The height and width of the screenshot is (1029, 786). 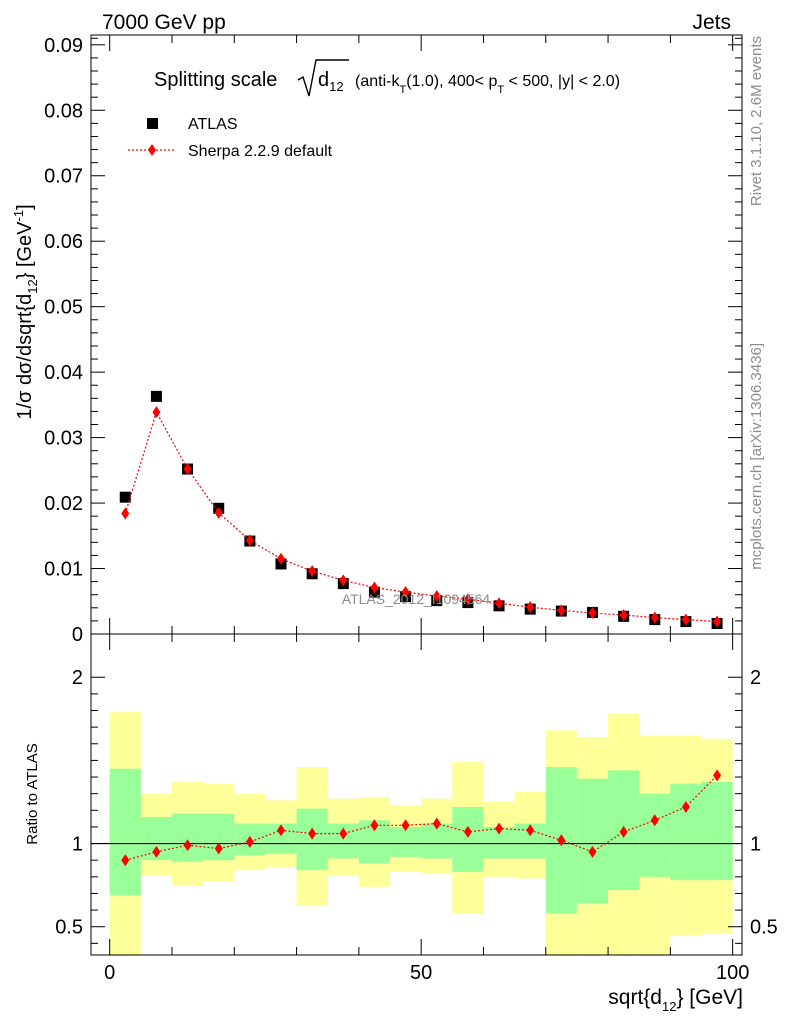 What do you see at coordinates (63, 308) in the screenshot?
I see `main-ytick-label: 0.05` at bounding box center [63, 308].